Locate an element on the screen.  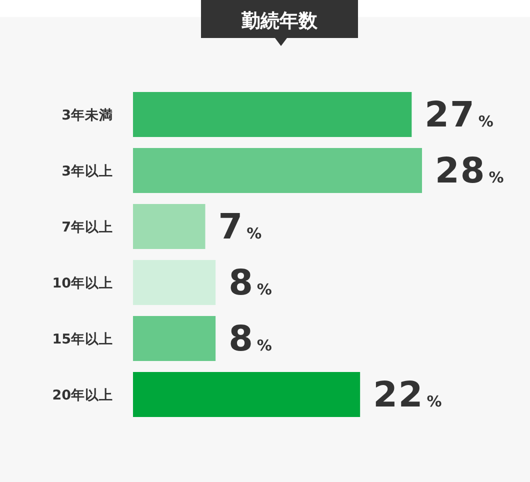
chart-title: 勤続年数 is located at coordinates (279, 21).